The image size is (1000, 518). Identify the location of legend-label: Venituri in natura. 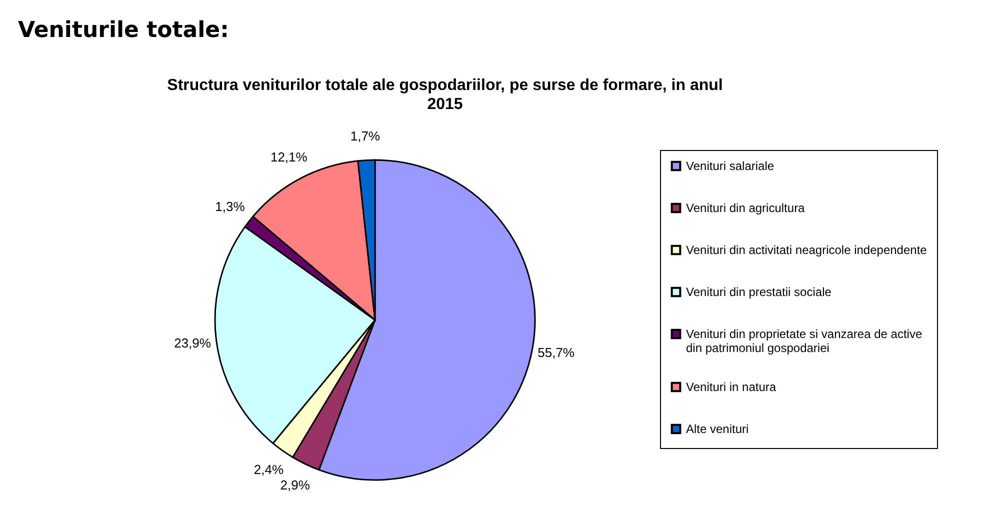
(731, 387).